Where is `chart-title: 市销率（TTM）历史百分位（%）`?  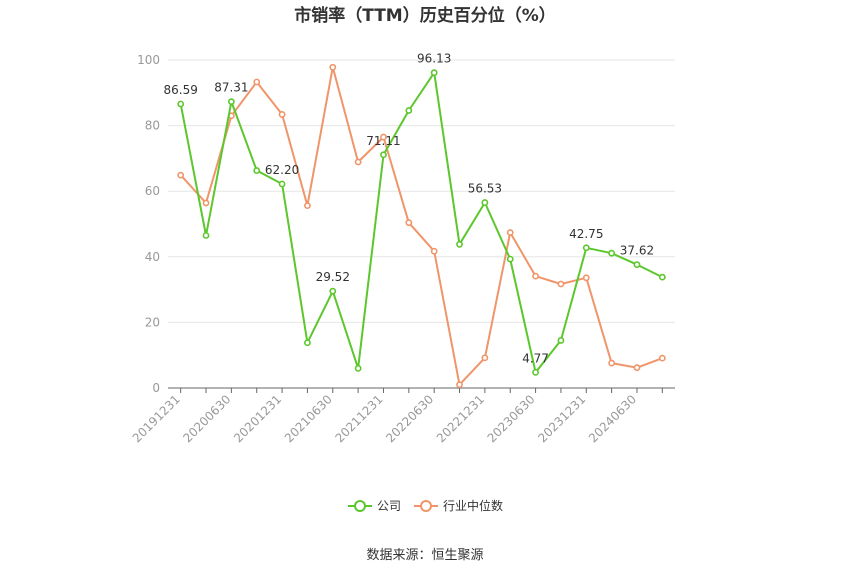 chart-title: 市销率（TTM）历史百分位（%） is located at coordinates (425, 15).